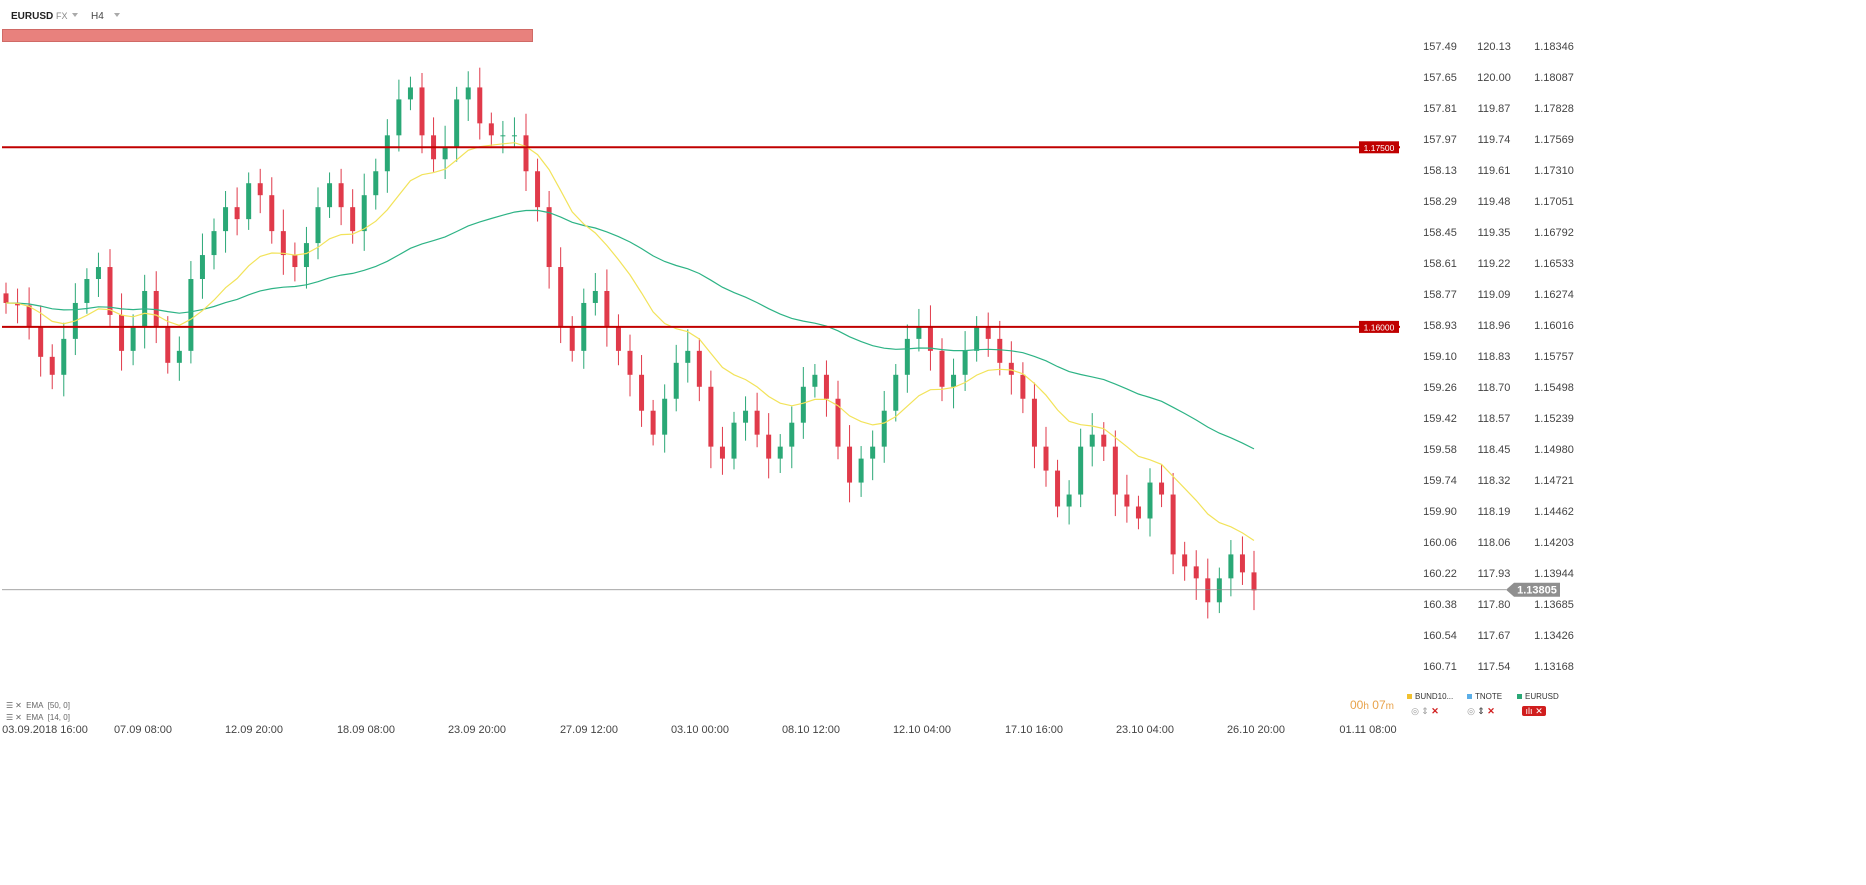  What do you see at coordinates (1494, 450) in the screenshot?
I see `price-tick-label: 118.45` at bounding box center [1494, 450].